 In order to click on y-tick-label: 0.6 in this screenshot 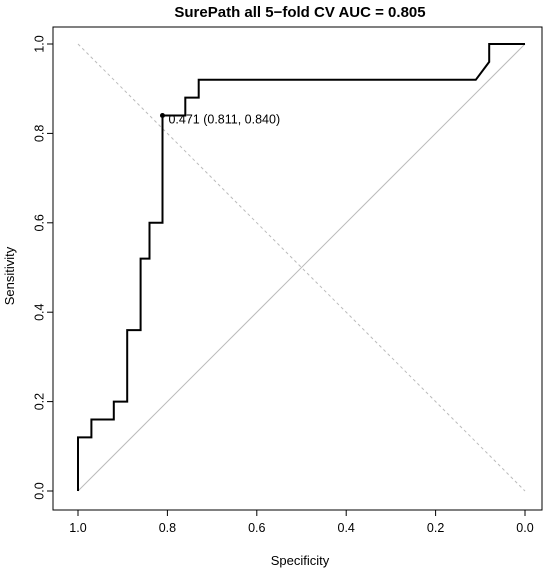, I will do `click(39, 222)`.